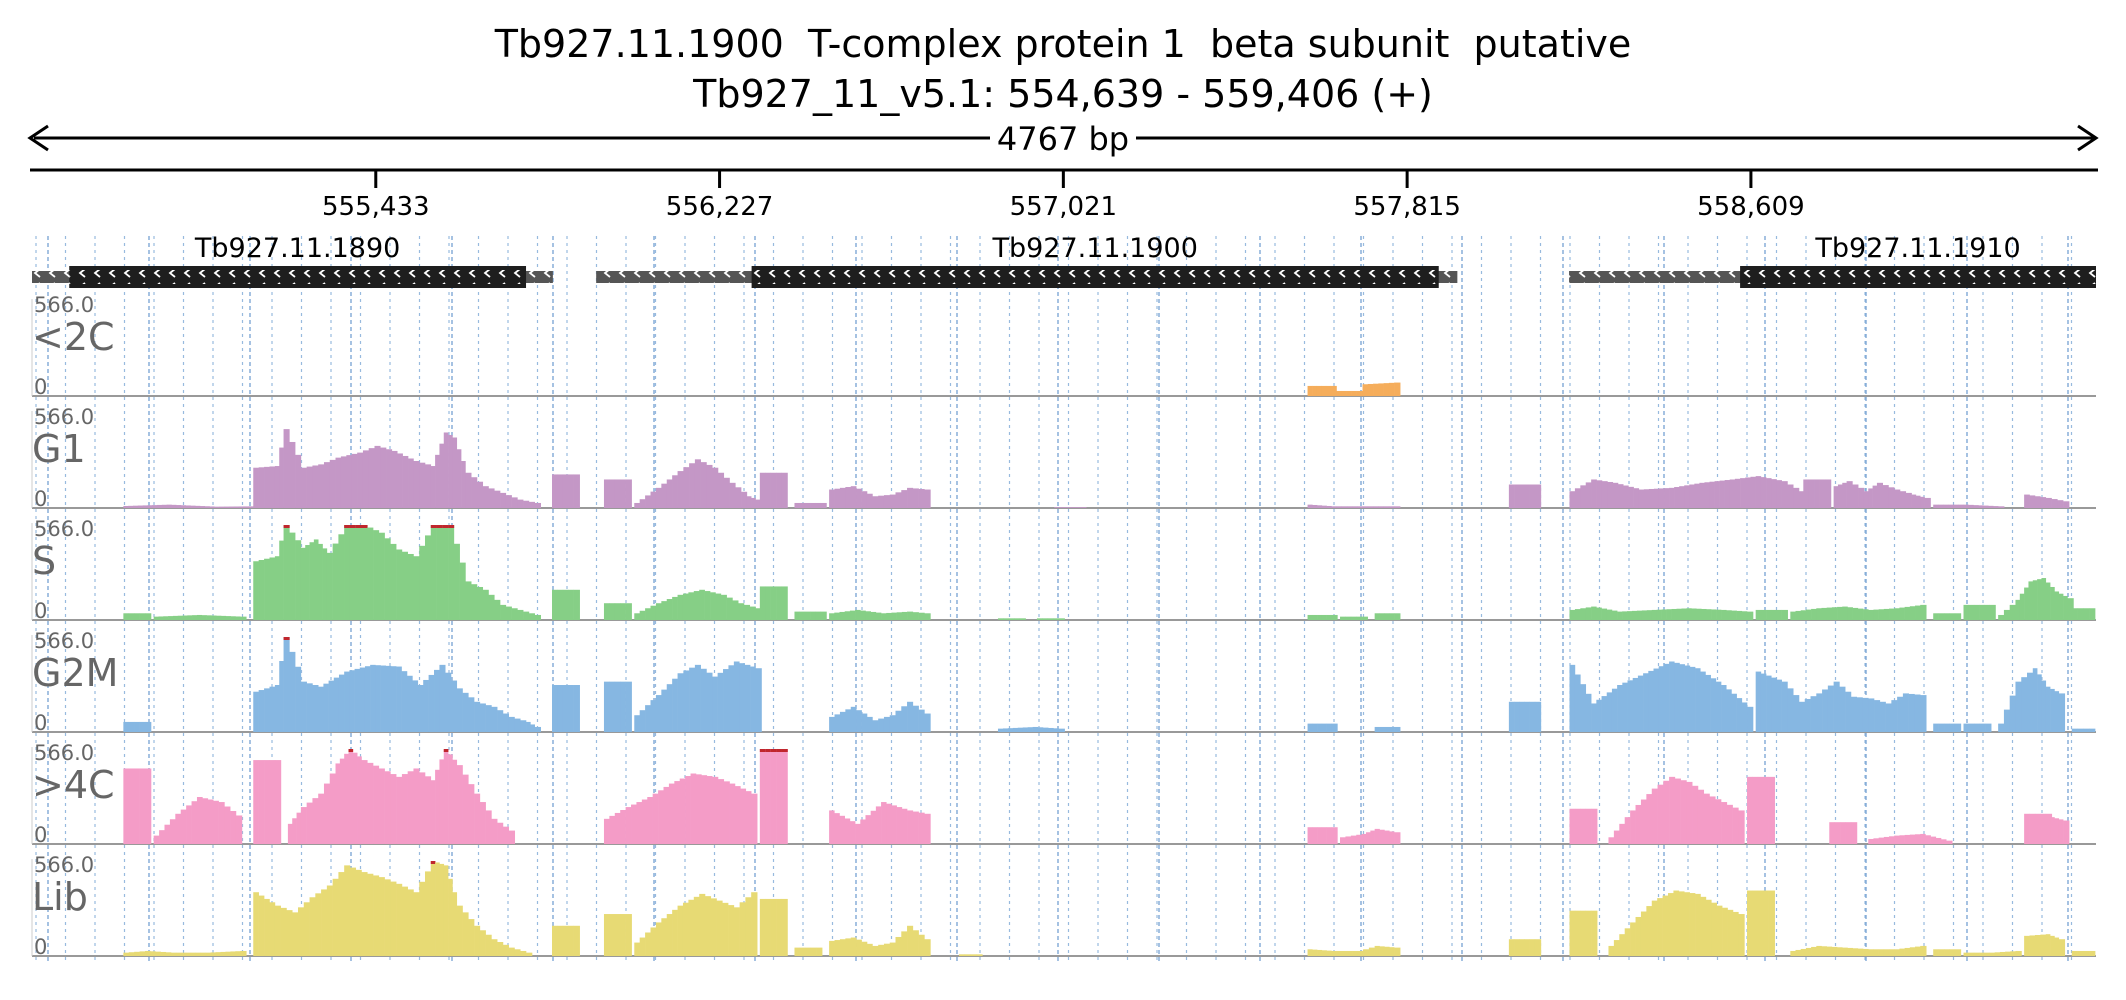  What do you see at coordinates (1064, 207) in the screenshot?
I see `ruler-tick-label: 557,021` at bounding box center [1064, 207].